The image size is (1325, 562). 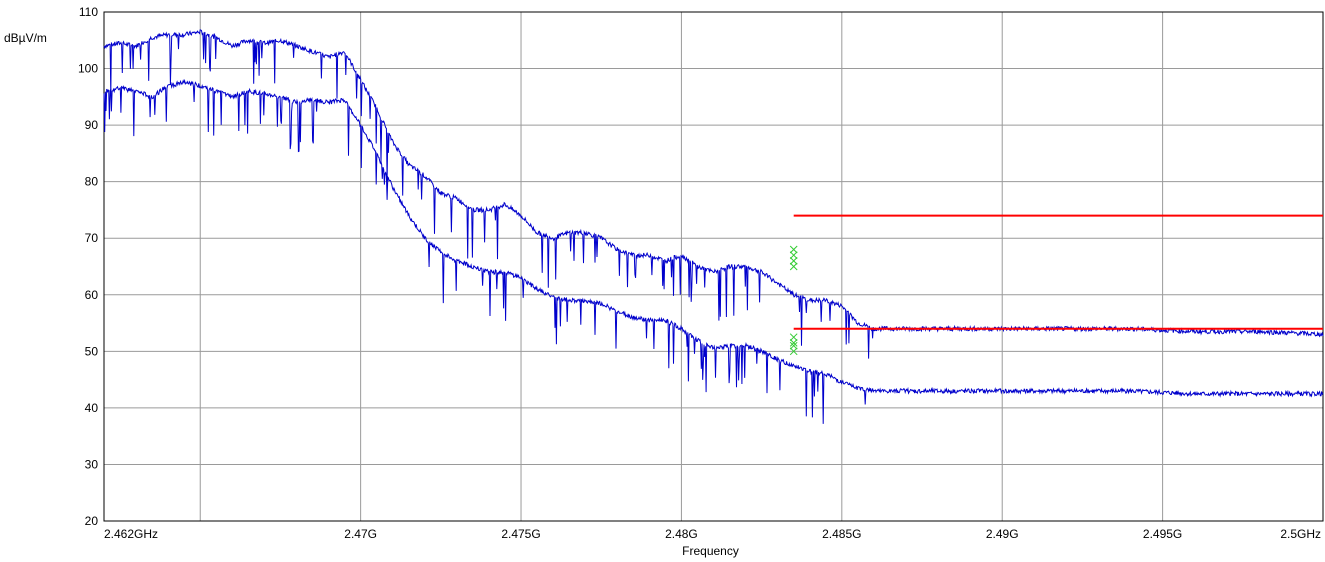 What do you see at coordinates (360, 534) in the screenshot?
I see `x-tick-label: 2.47G` at bounding box center [360, 534].